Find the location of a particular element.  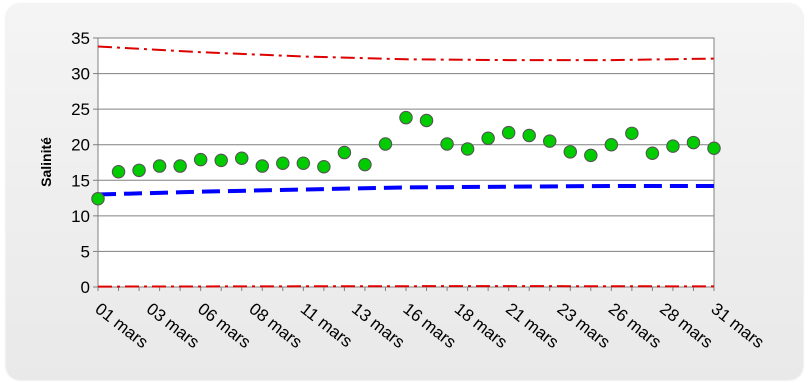

y-tick-label-25: 25 is located at coordinates (80, 109).